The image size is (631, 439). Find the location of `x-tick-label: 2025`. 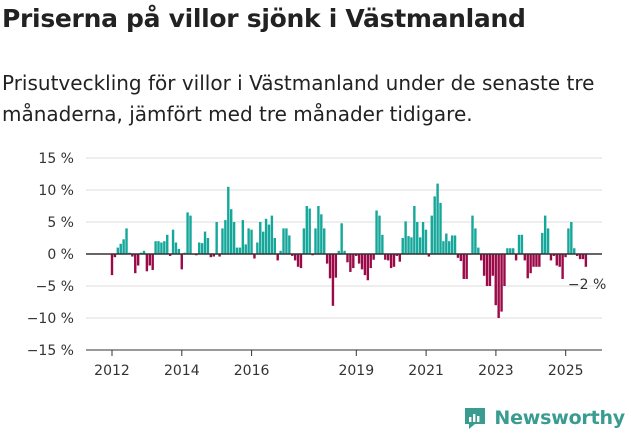

x-tick-label: 2025 is located at coordinates (566, 371).